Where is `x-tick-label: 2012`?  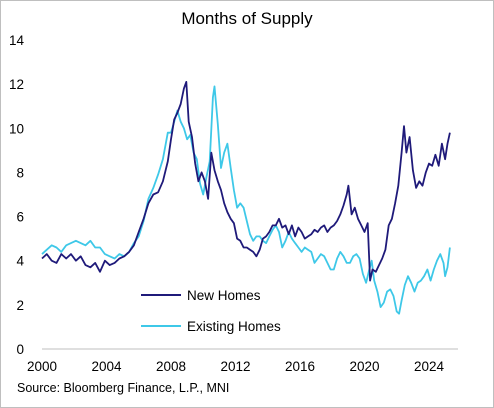 x-tick-label: 2012 is located at coordinates (235, 366).